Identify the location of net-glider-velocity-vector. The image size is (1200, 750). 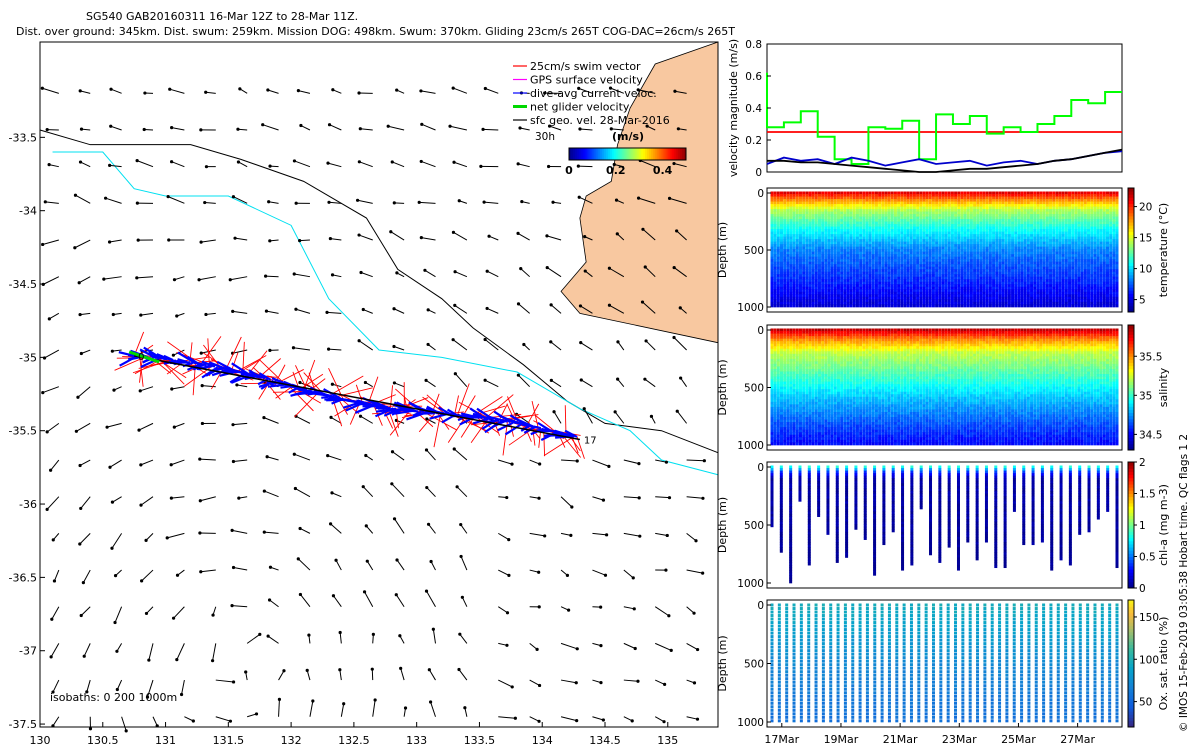
(144, 357).